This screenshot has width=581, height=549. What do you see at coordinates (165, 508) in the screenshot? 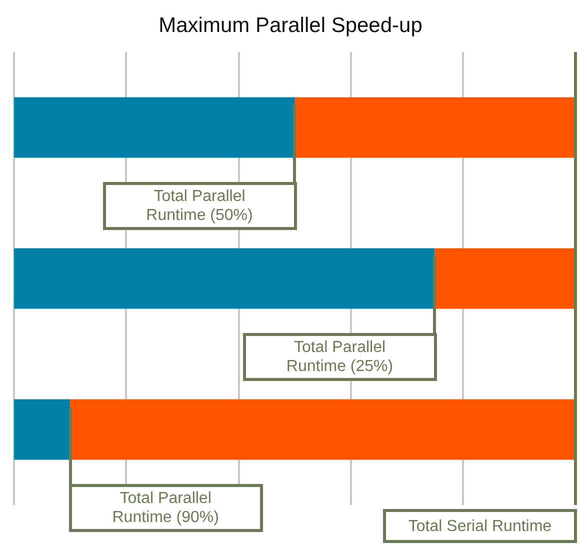
I see `annotation: Total Parallel Runtime (90%)` at bounding box center [165, 508].